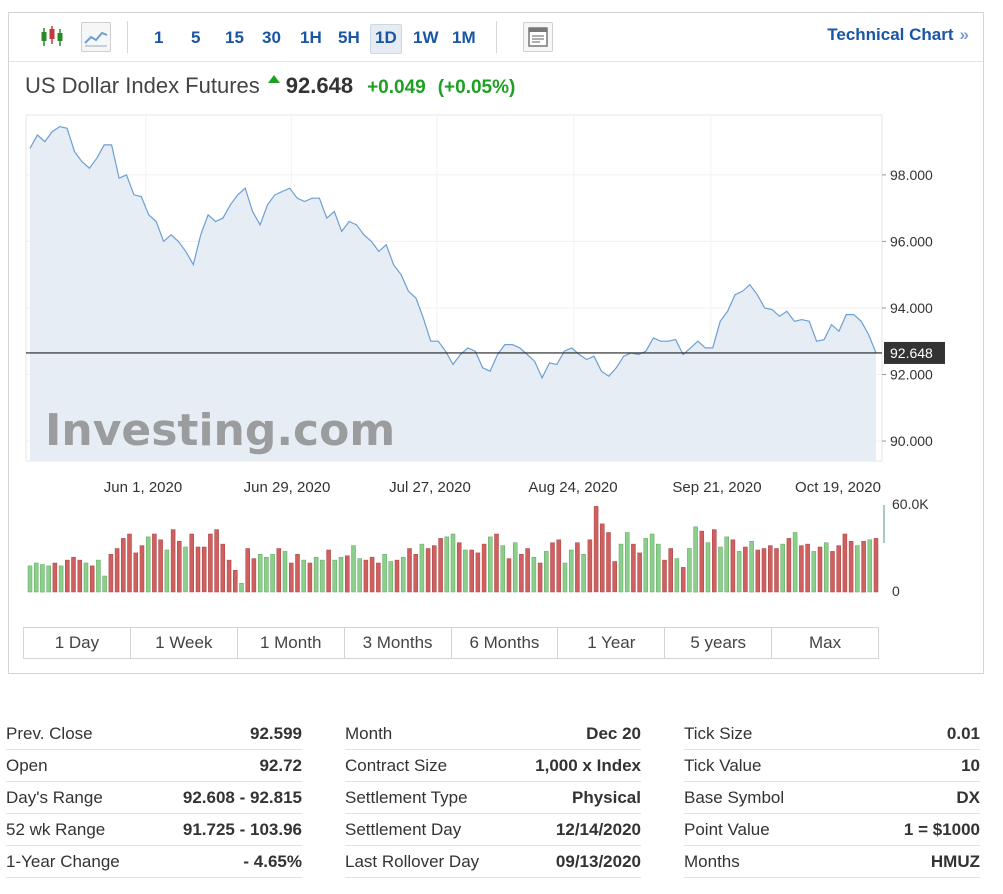 The height and width of the screenshot is (894, 1003). What do you see at coordinates (716, 487) in the screenshot?
I see `x-tick-label: Sep 21, 2020` at bounding box center [716, 487].